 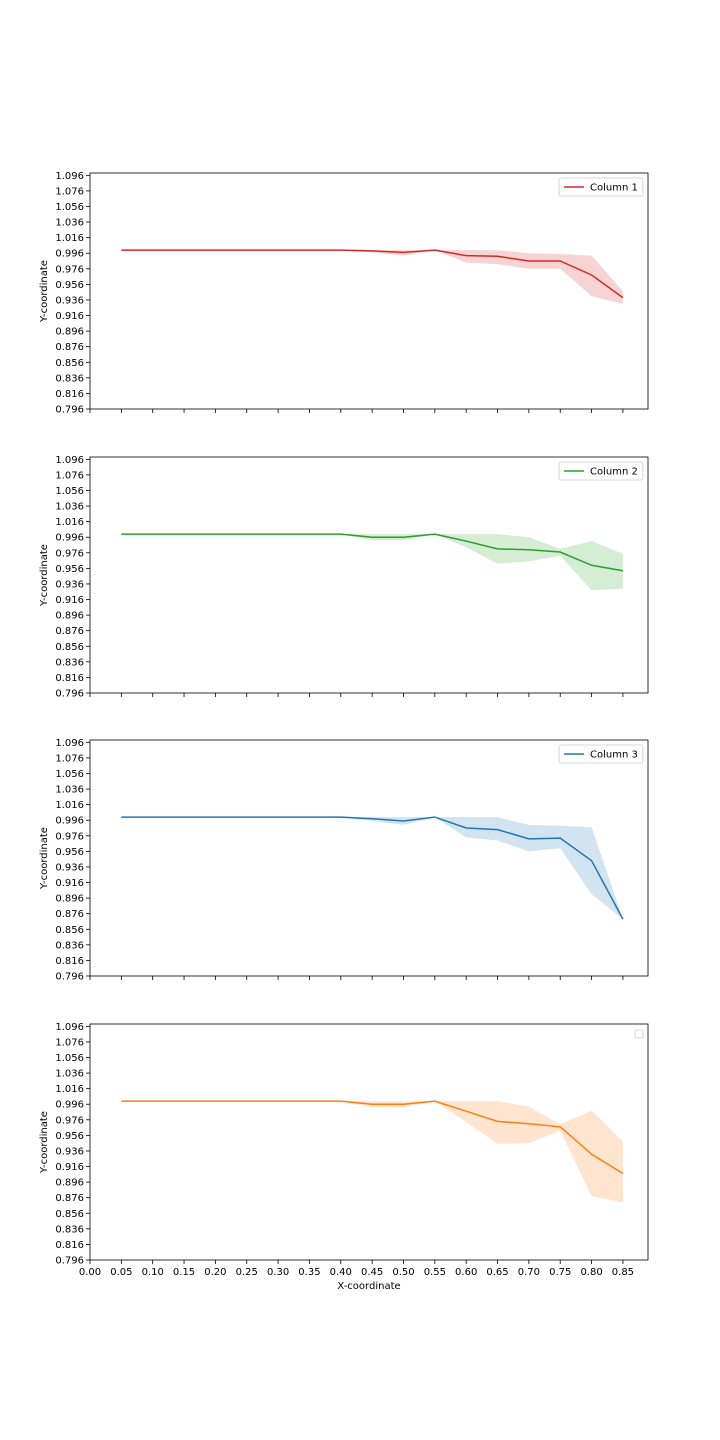 I want to click on x-tick-label: 0.80, so click(x=591, y=1272).